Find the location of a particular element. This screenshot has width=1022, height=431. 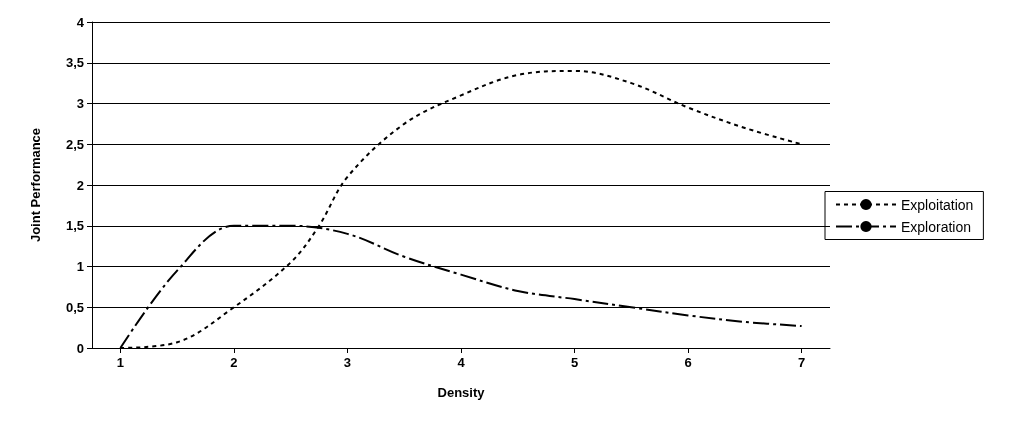

x-tick-label: 7 is located at coordinates (802, 362).